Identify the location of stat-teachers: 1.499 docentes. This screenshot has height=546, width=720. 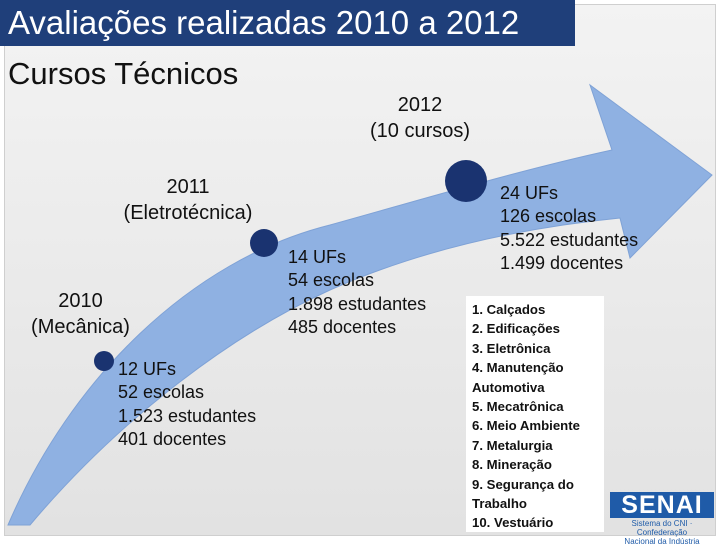
(562, 263).